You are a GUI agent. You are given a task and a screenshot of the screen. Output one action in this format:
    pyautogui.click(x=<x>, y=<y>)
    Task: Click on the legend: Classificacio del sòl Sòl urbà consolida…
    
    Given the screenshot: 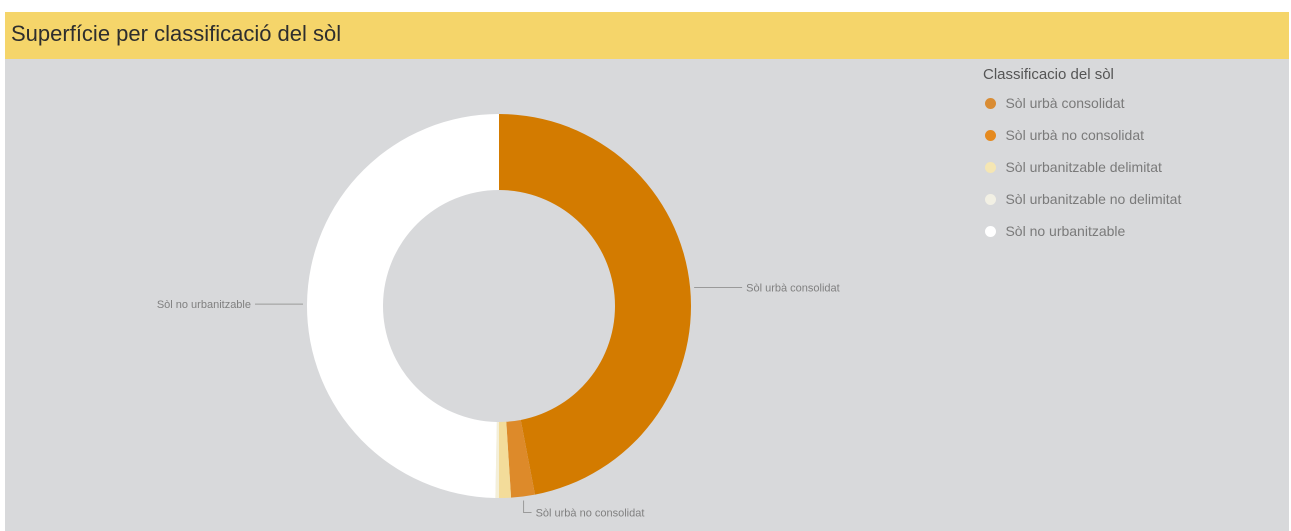 What is the action you would take?
    pyautogui.click(x=1133, y=155)
    